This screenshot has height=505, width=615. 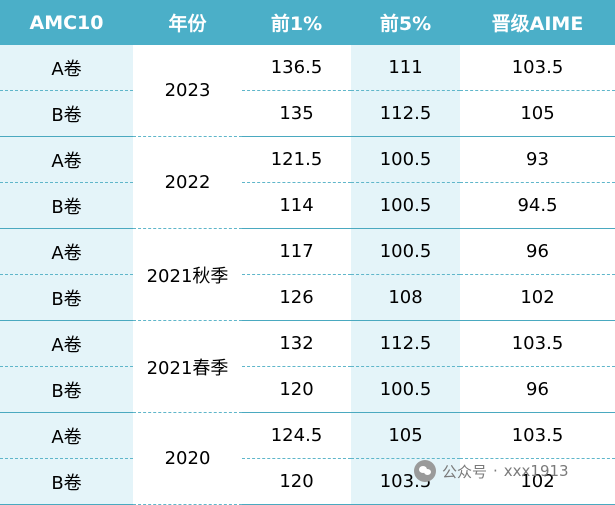 I want to click on aime-cell: 93, so click(x=537, y=159).